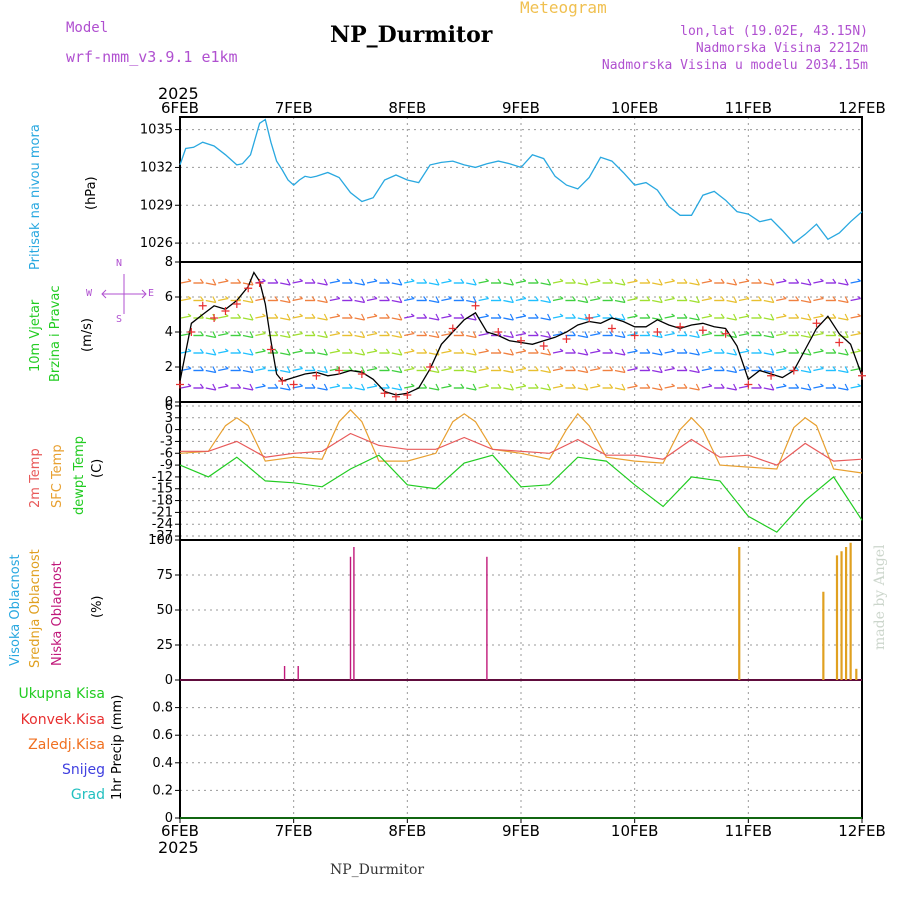 Image resolution: width=900 pixels, height=900 pixels. What do you see at coordinates (162, 477) in the screenshot?
I see `y-tick-label: -12` at bounding box center [162, 477].